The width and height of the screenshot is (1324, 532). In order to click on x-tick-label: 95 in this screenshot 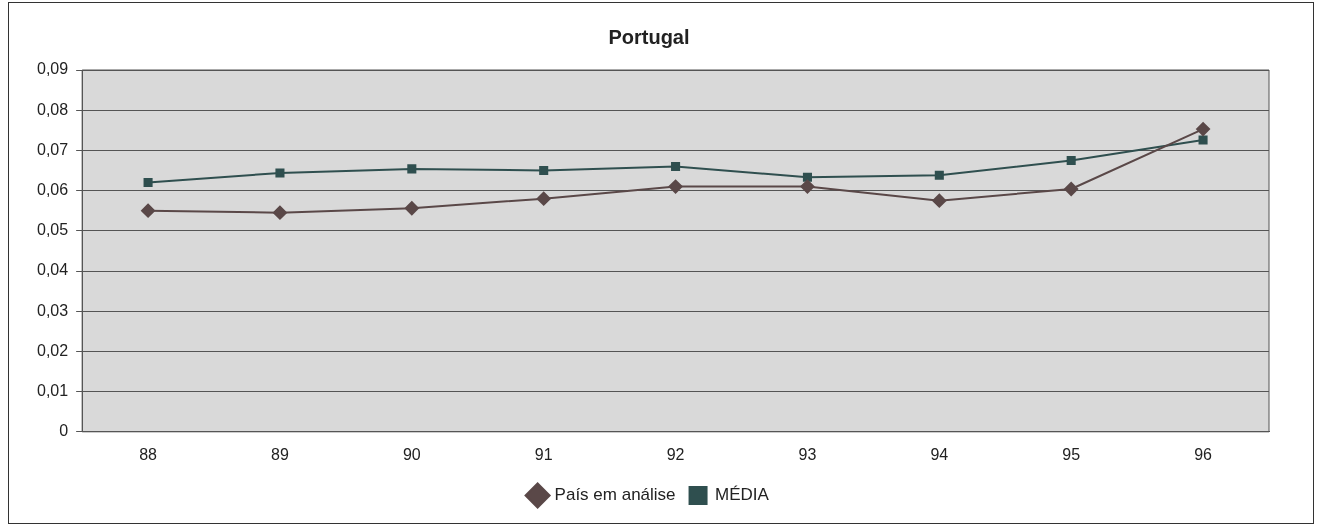, I will do `click(1071, 454)`.